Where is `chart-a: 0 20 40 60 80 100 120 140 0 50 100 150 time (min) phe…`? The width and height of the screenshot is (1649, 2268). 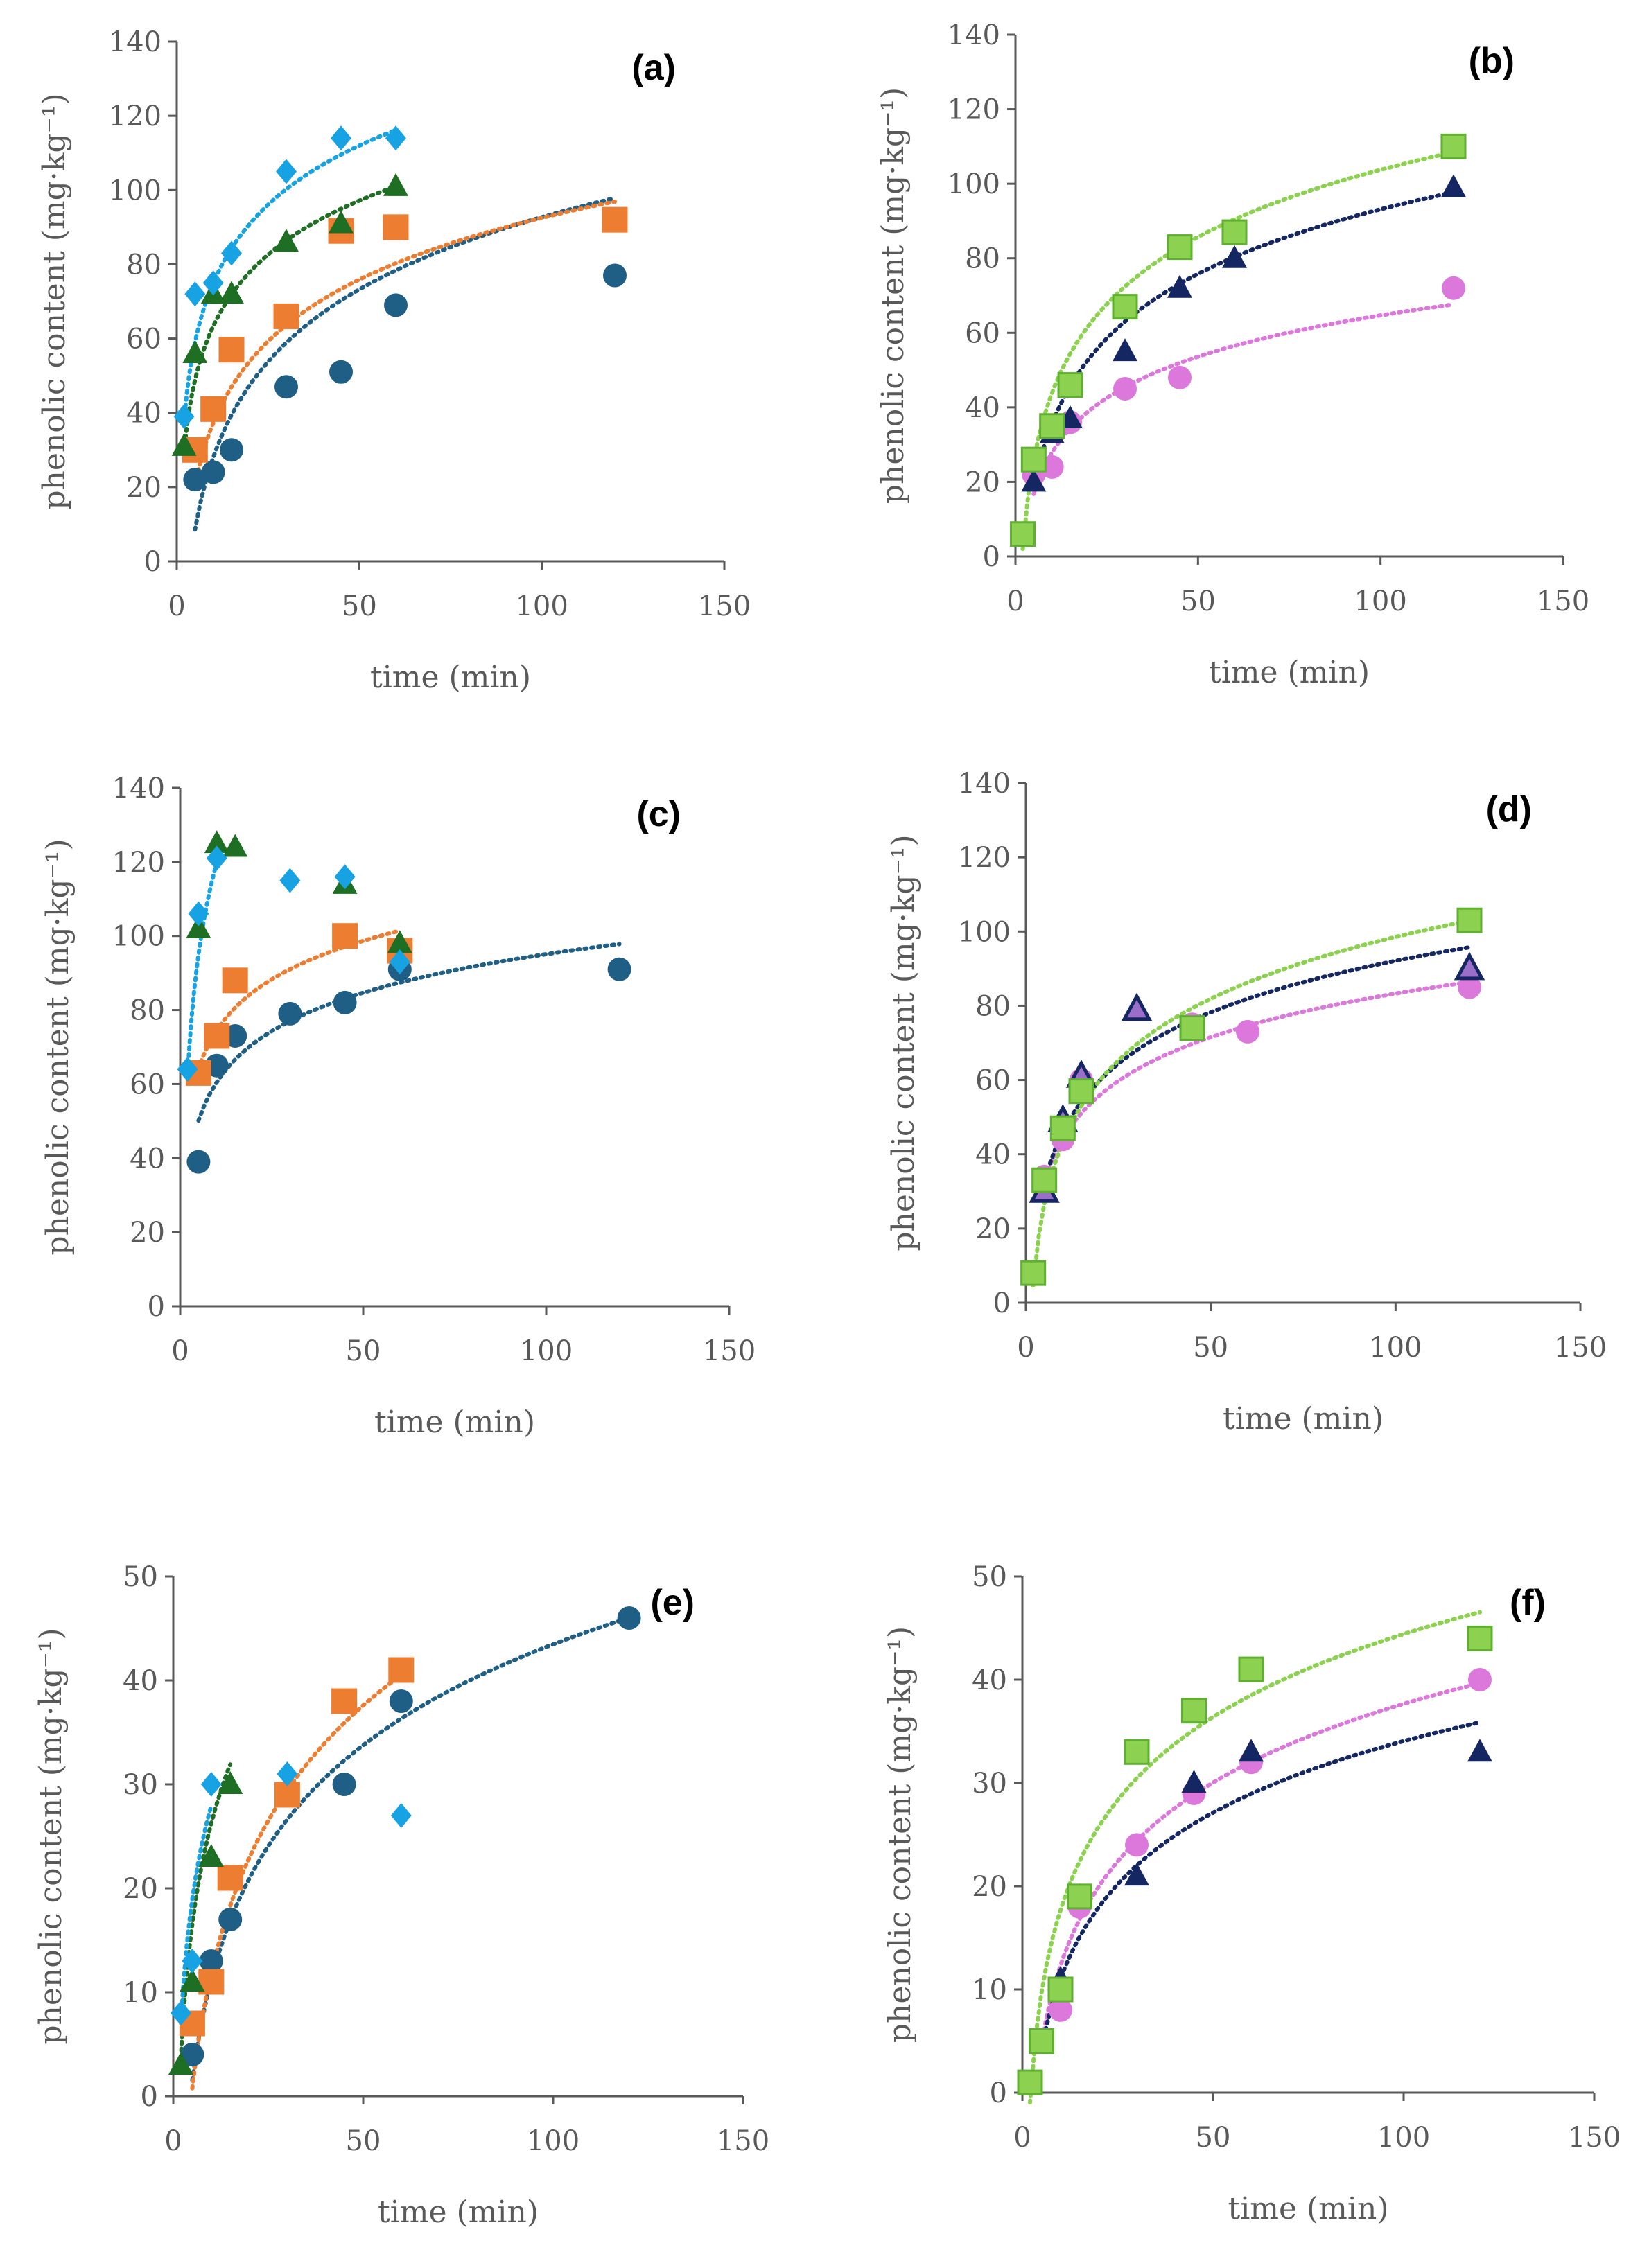 chart-a: 0 20 40 60 80 100 120 140 0 50 100 150 time (min) phe… is located at coordinates (394, 360).